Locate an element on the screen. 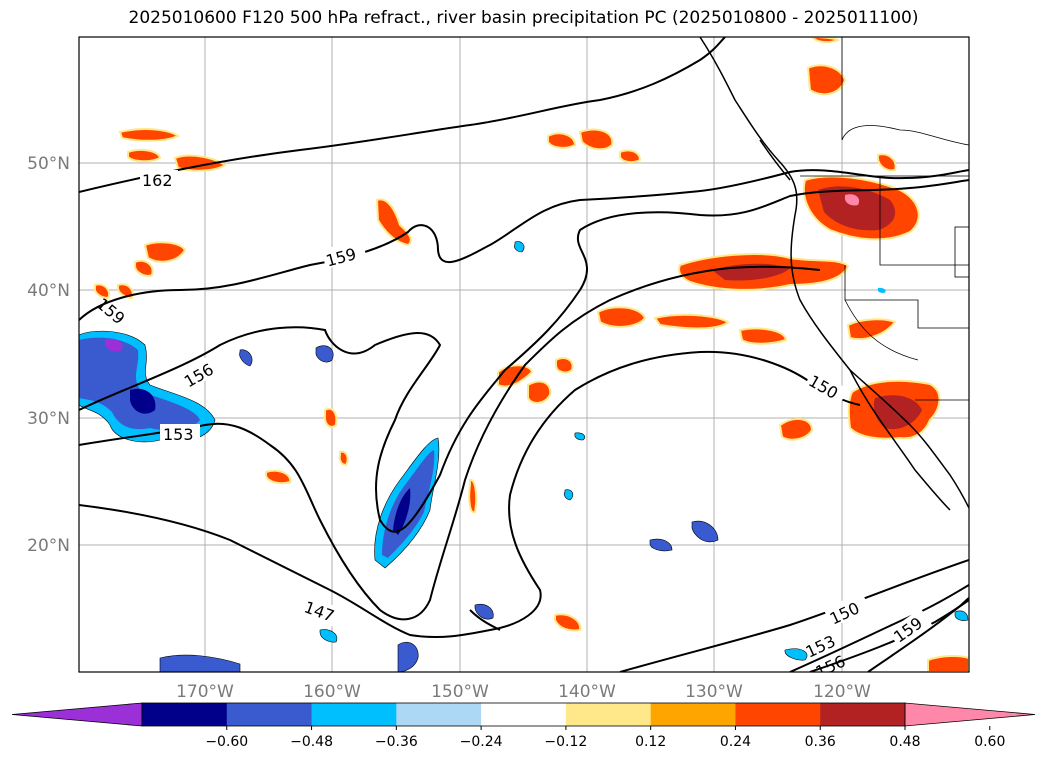 This screenshot has height=765, width=1047. lon-label-170w: 170°W is located at coordinates (205, 692).